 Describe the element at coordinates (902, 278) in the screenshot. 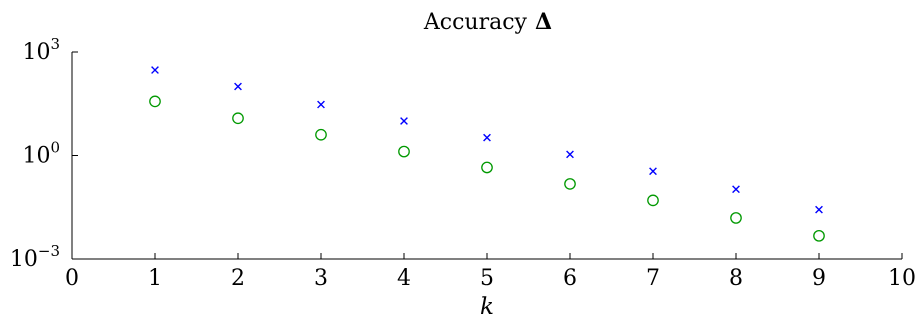

I see `x-tick-label: 10` at that location.